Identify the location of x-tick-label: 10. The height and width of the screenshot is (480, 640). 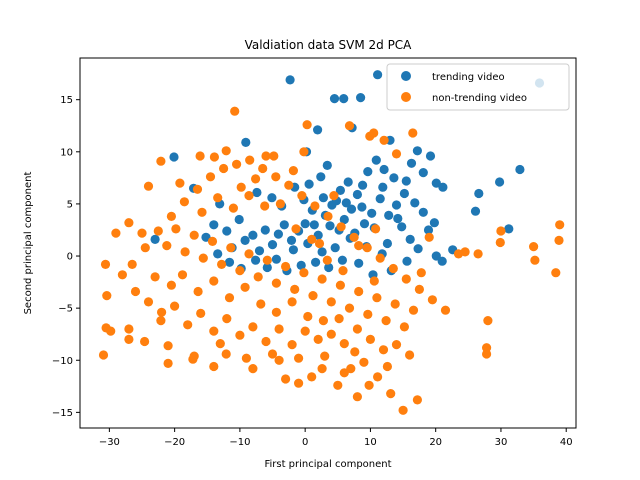
(370, 442).